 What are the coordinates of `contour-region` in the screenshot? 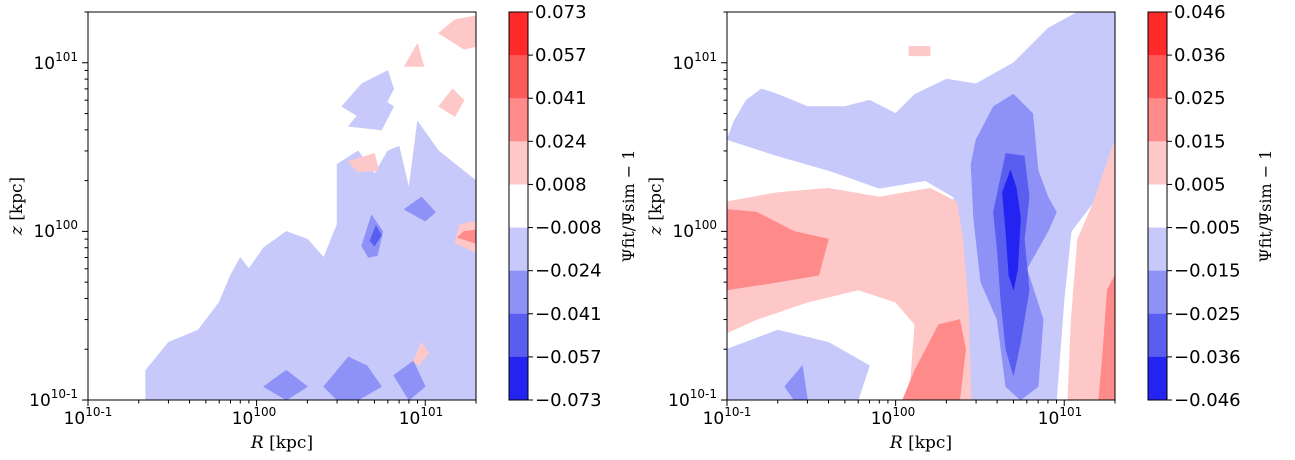 It's located at (919, 50).